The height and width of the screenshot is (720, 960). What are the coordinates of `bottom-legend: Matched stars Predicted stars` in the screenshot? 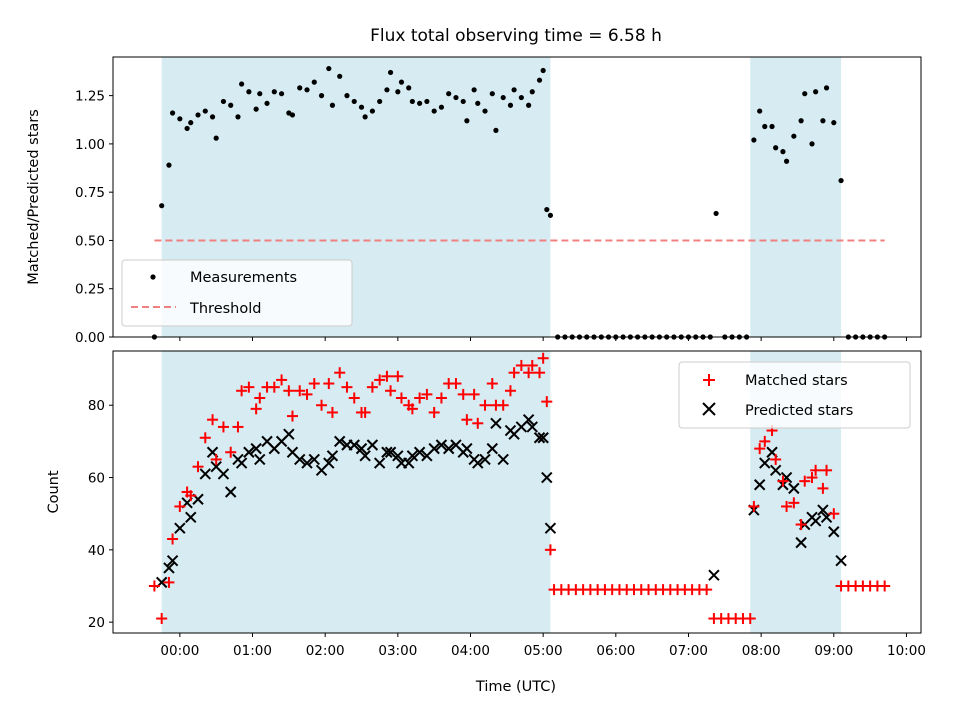 It's located at (794, 395).